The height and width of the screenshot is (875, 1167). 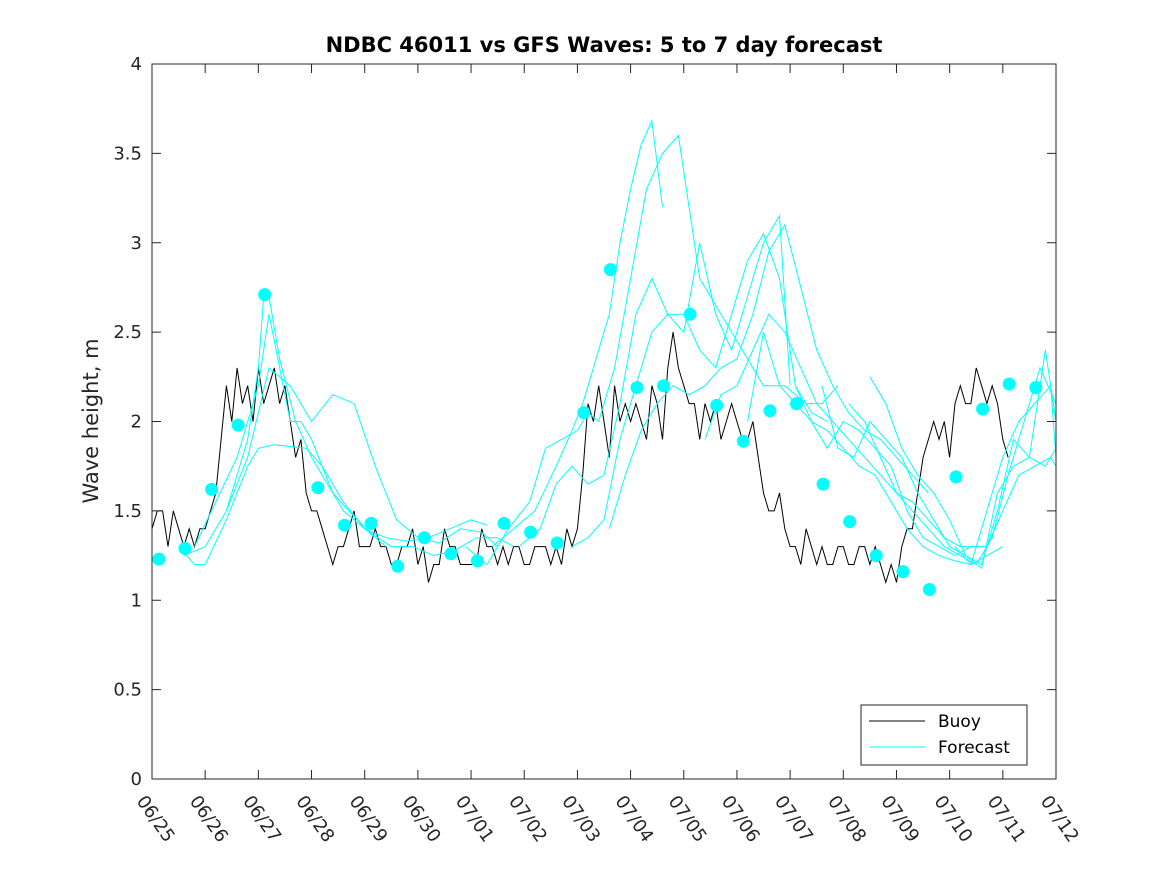 I want to click on x-tick-label: 06/30, so click(x=421, y=819).